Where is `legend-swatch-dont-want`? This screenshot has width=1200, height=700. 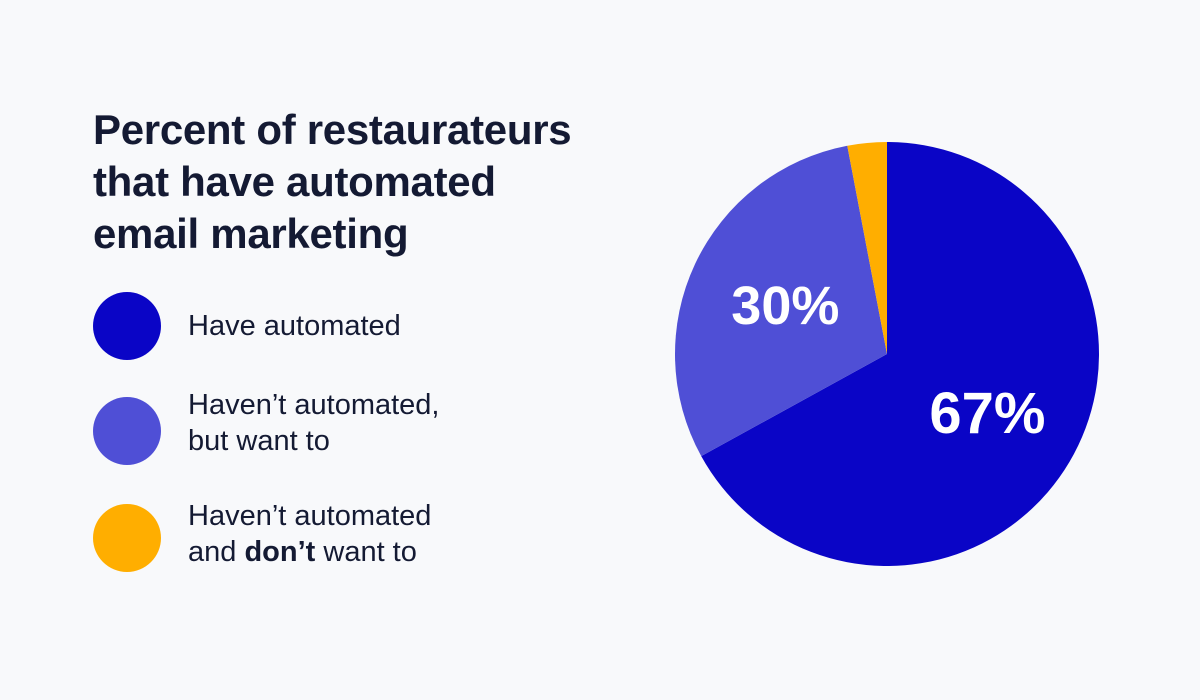 legend-swatch-dont-want is located at coordinates (127, 538).